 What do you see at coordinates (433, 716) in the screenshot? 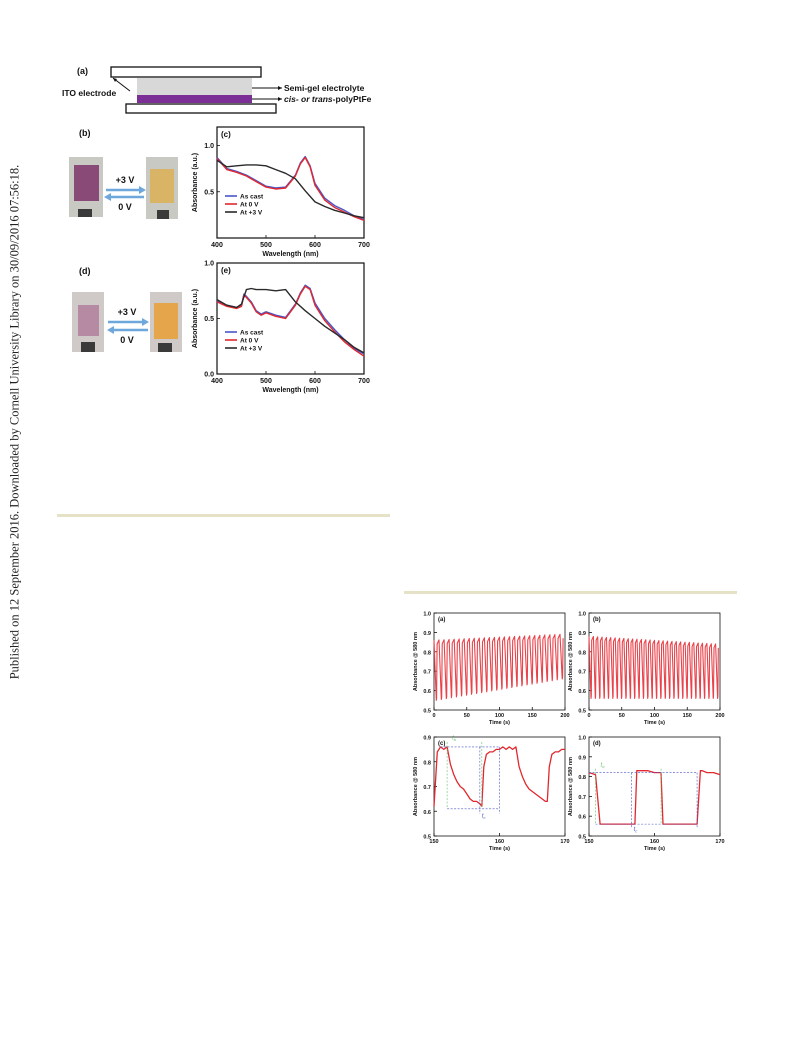
I see `x-tick-label: 0` at bounding box center [433, 716].